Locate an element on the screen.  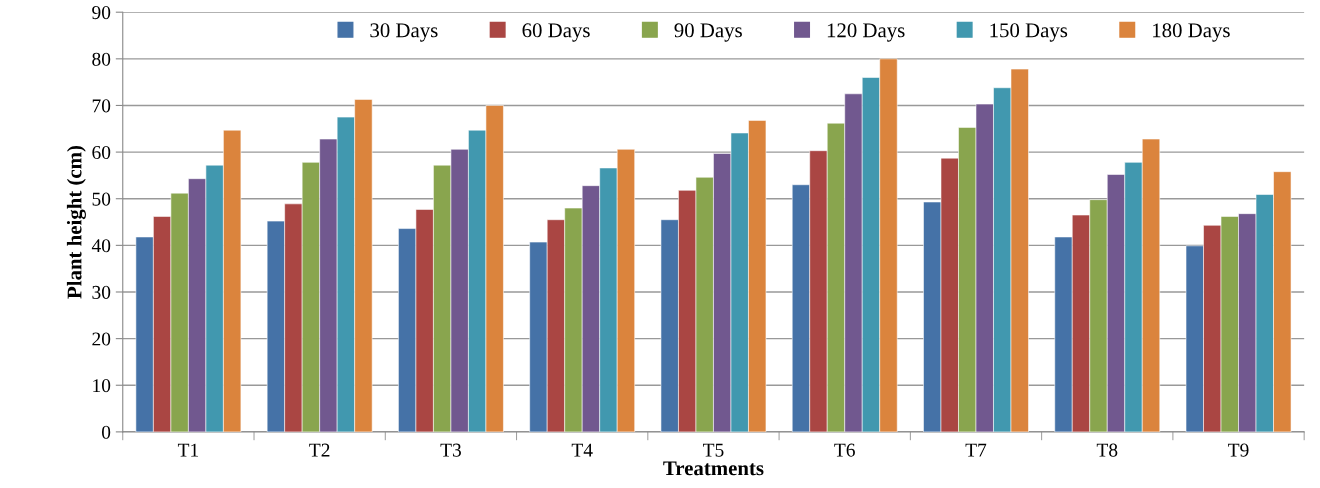
y-tick-label: 20 is located at coordinates (101, 339).